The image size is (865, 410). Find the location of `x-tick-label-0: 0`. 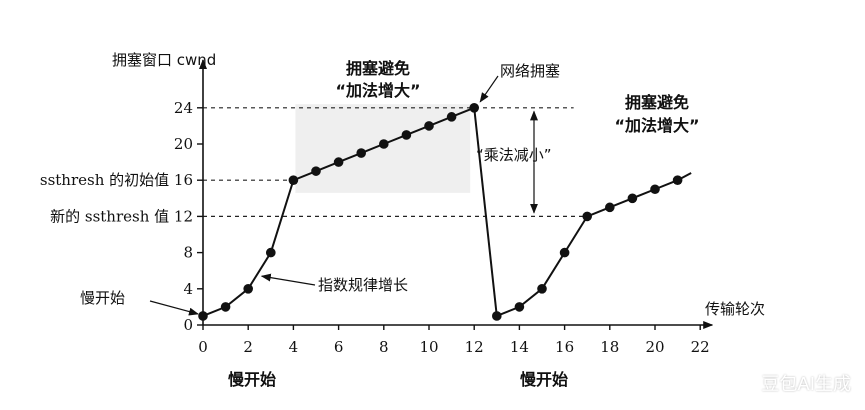

x-tick-label-0: 0 is located at coordinates (203, 347).